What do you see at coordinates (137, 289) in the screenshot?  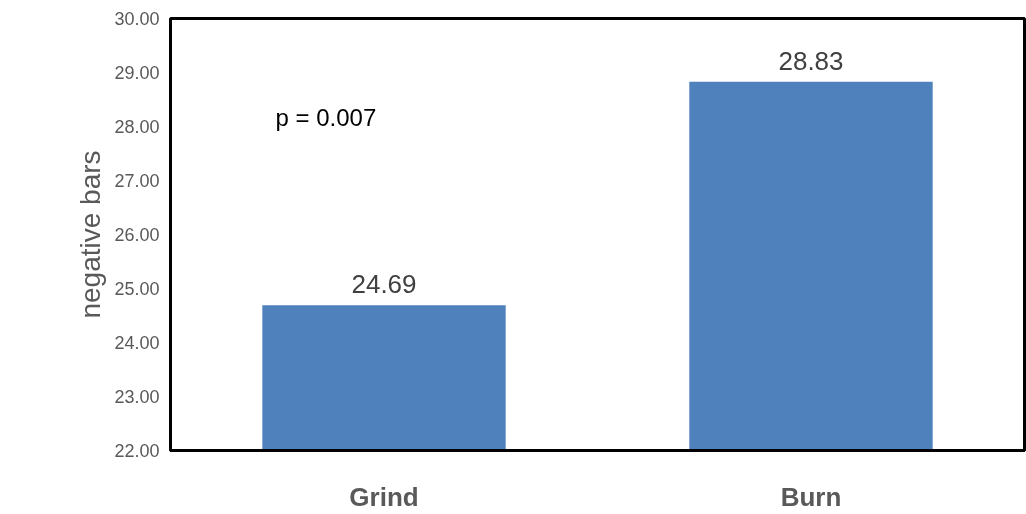 I see `y-tick-label: 25.00` at bounding box center [137, 289].